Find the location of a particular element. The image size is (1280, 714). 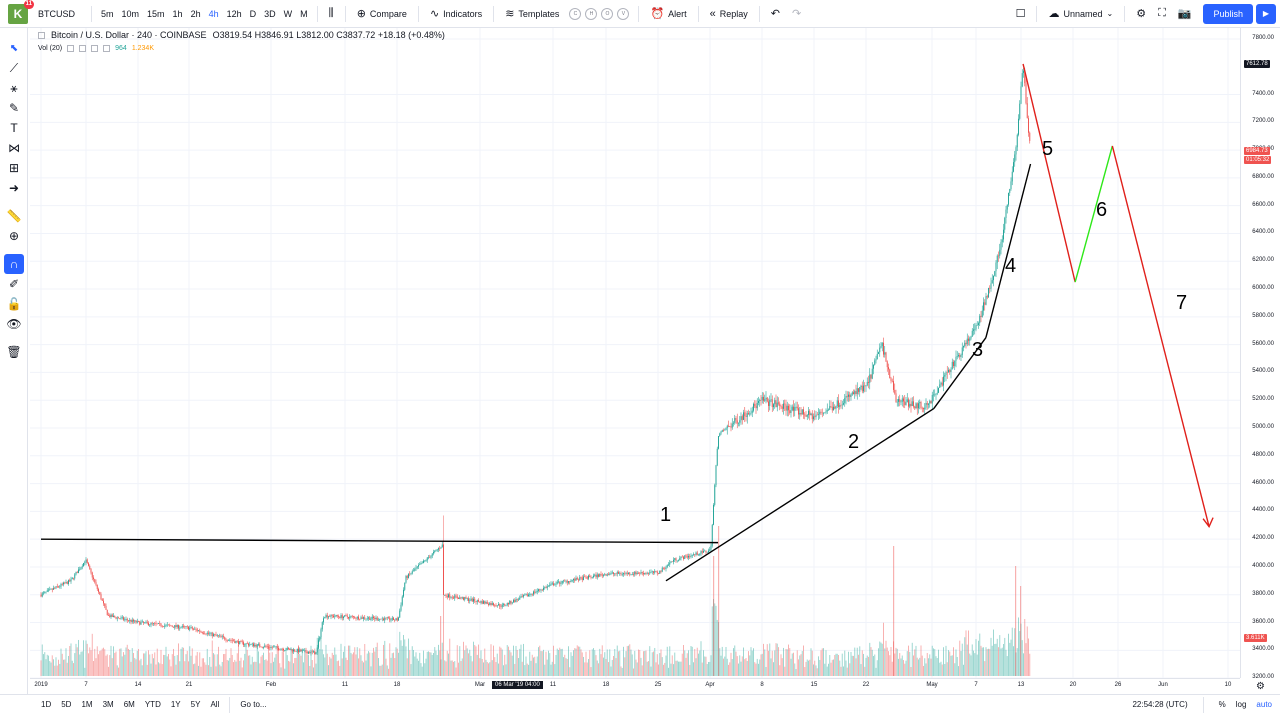

interval-W: W is located at coordinates (288, 13).